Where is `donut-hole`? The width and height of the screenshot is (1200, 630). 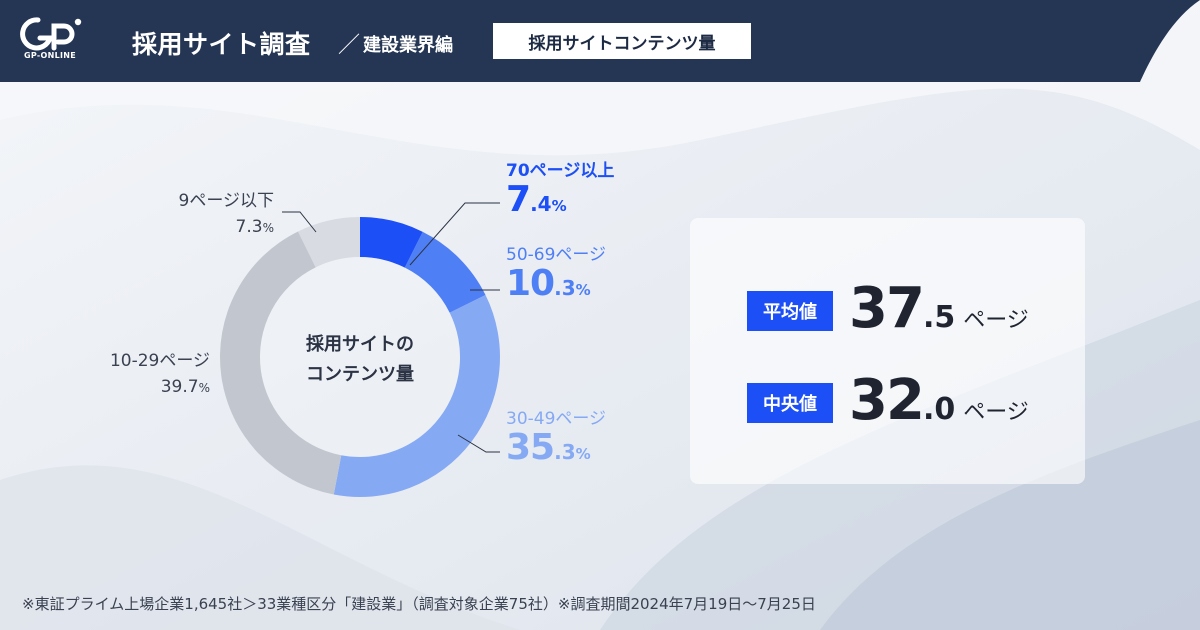
donut-hole is located at coordinates (360, 357).